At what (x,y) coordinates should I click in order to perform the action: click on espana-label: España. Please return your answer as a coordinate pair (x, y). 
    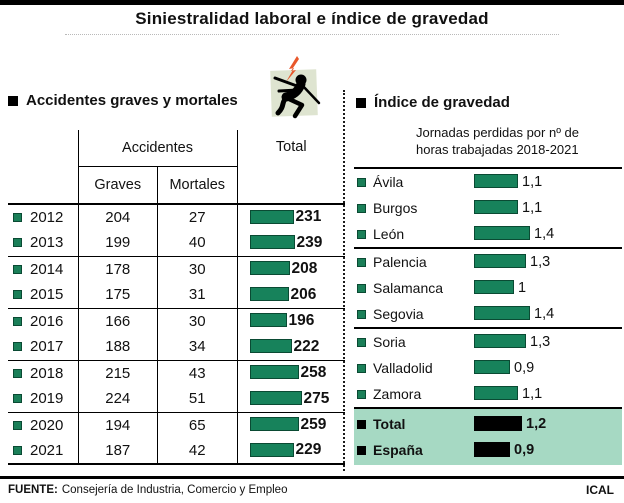
    Looking at the image, I should click on (398, 450).